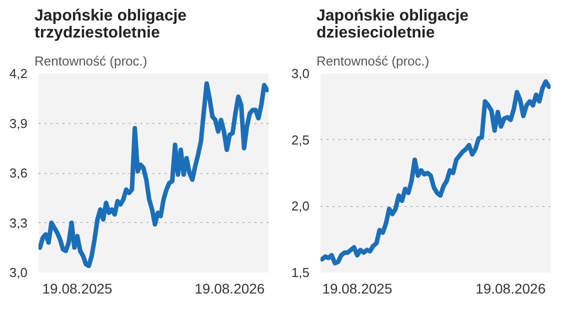 This screenshot has width=564, height=334. Describe the element at coordinates (18, 123) in the screenshot. I see `y-tick-label: 3,9` at that location.